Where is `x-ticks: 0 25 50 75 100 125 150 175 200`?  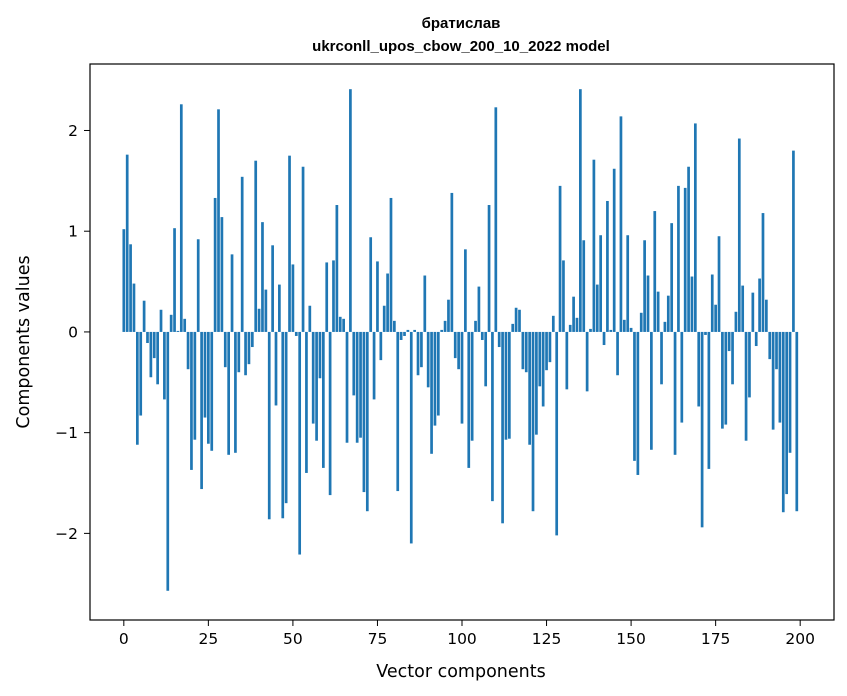 x-ticks: 0 25 50 75 100 125 150 175 200 is located at coordinates (467, 634).